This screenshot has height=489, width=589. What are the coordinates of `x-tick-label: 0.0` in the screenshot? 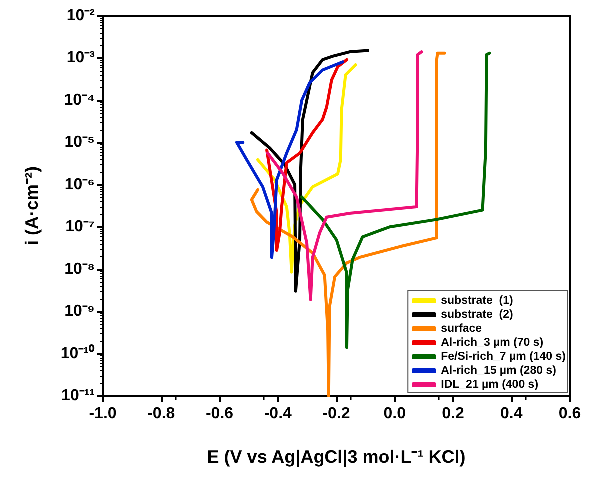 It's located at (395, 414).